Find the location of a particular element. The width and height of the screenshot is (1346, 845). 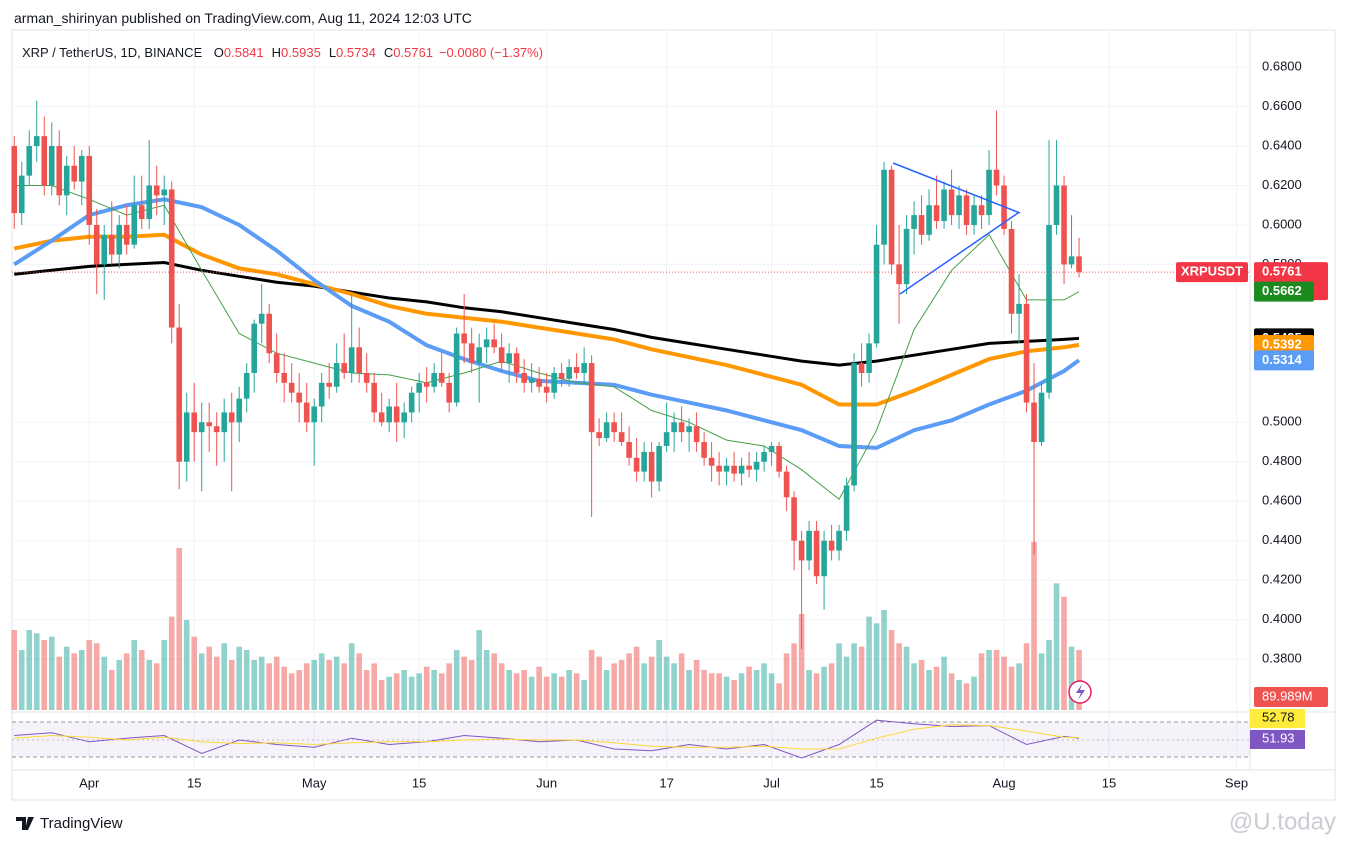

ohlc-value: 0.5734 is located at coordinates (356, 52).